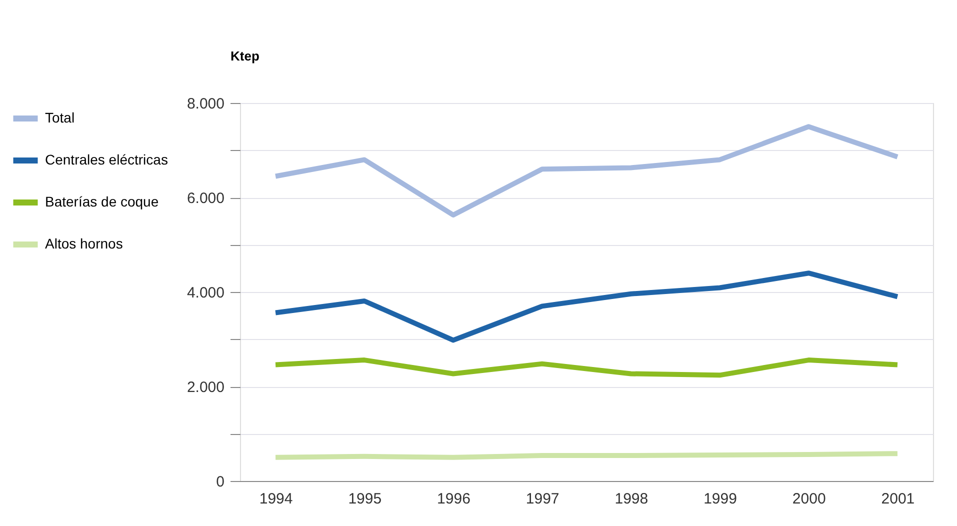 This screenshot has height=526, width=957. What do you see at coordinates (205, 387) in the screenshot?
I see `y-tick-label: 2.000` at bounding box center [205, 387].